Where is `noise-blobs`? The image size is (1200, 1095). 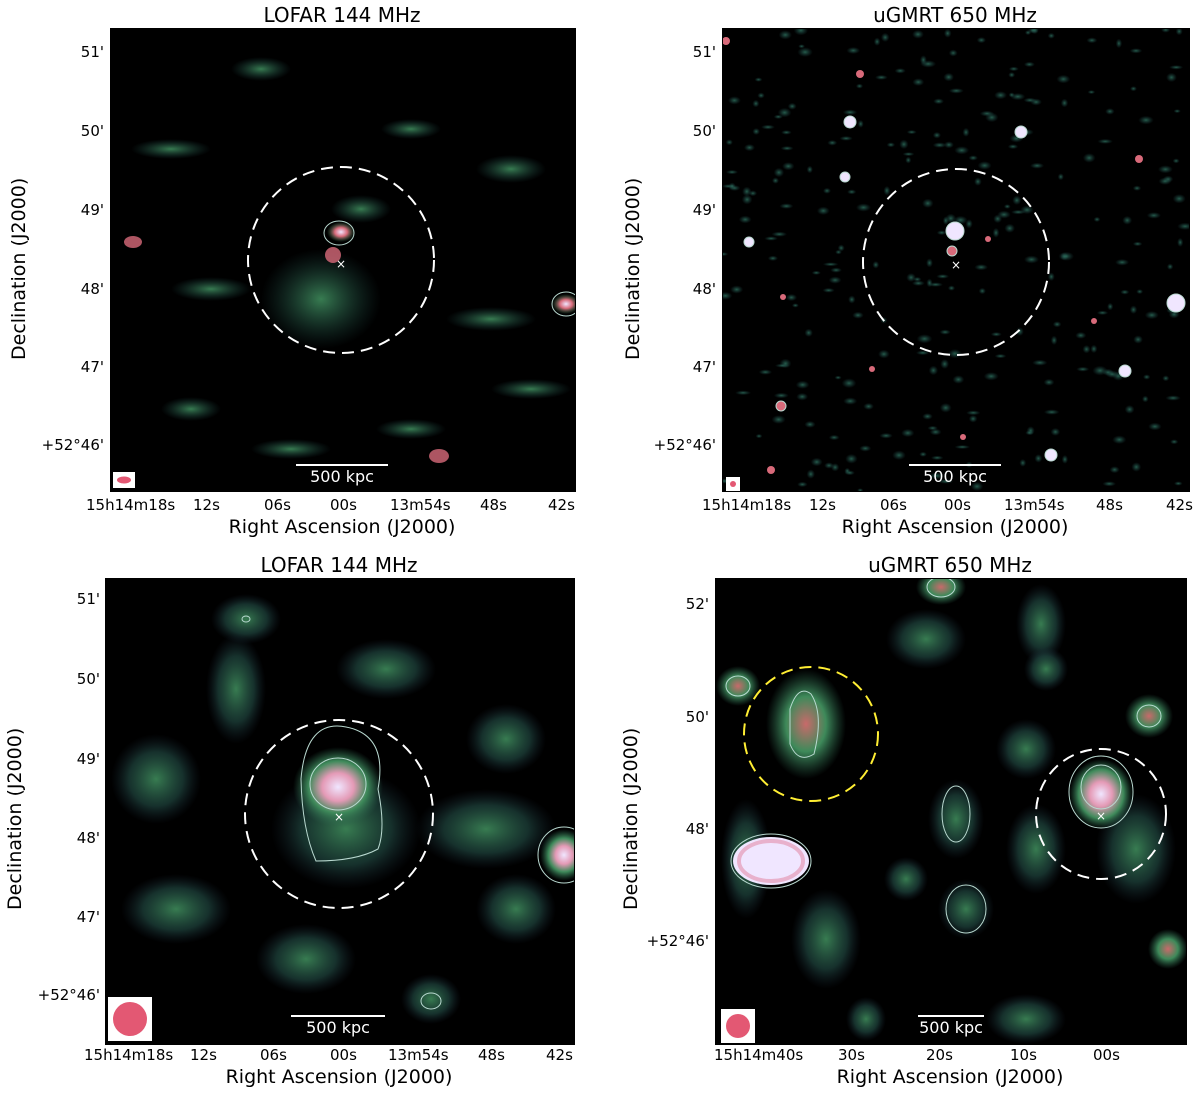 noise-blobs is located at coordinates (351, 258).